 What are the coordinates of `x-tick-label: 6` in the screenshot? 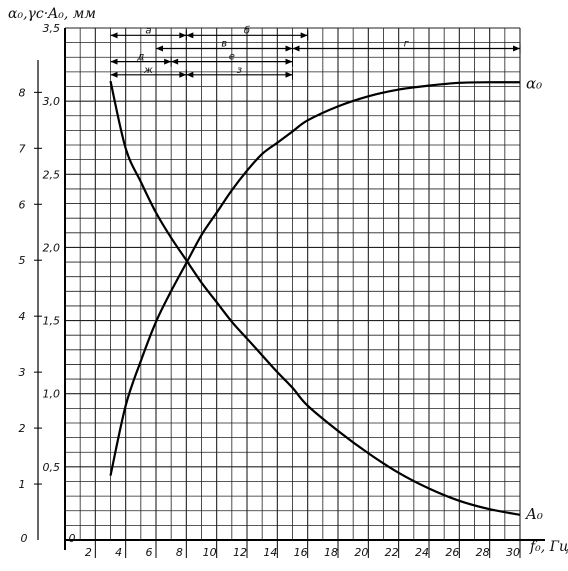 It's located at (149, 552).